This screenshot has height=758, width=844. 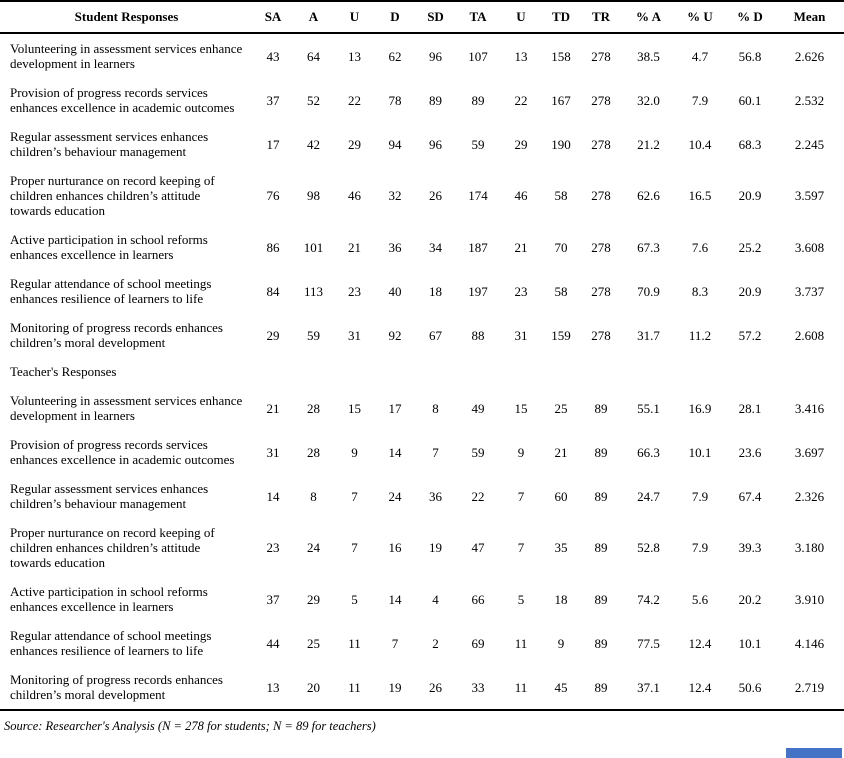 What do you see at coordinates (561, 56) in the screenshot?
I see `value-cell: 158` at bounding box center [561, 56].